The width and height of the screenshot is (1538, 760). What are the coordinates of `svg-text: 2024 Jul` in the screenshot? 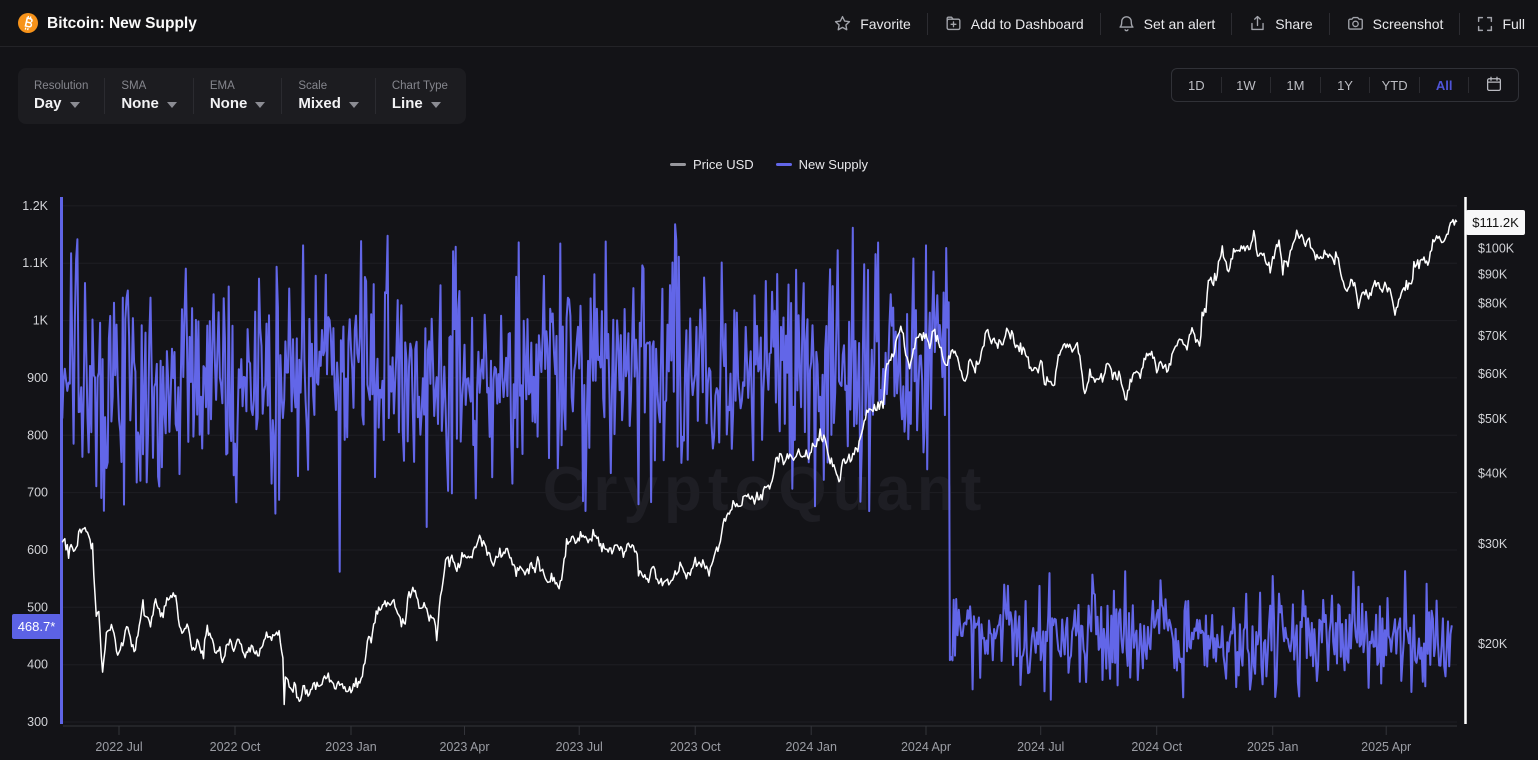 It's located at (1040, 747).